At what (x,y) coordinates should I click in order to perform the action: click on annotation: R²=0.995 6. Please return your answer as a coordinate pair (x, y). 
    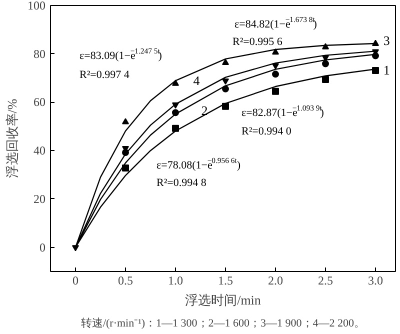
    Looking at the image, I should click on (257, 42).